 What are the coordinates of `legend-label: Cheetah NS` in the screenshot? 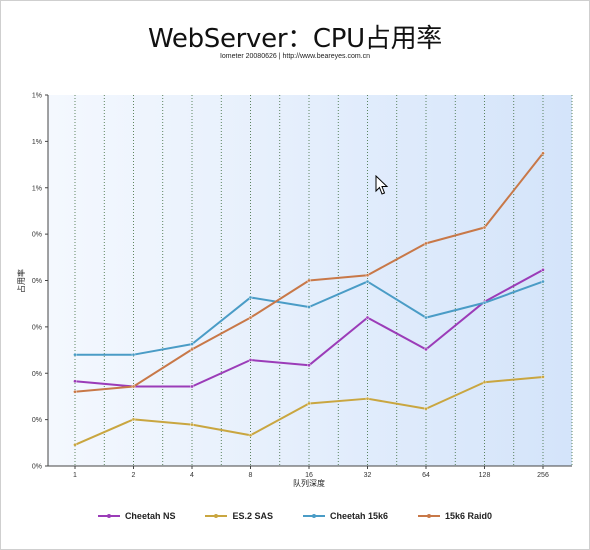 It's located at (150, 516).